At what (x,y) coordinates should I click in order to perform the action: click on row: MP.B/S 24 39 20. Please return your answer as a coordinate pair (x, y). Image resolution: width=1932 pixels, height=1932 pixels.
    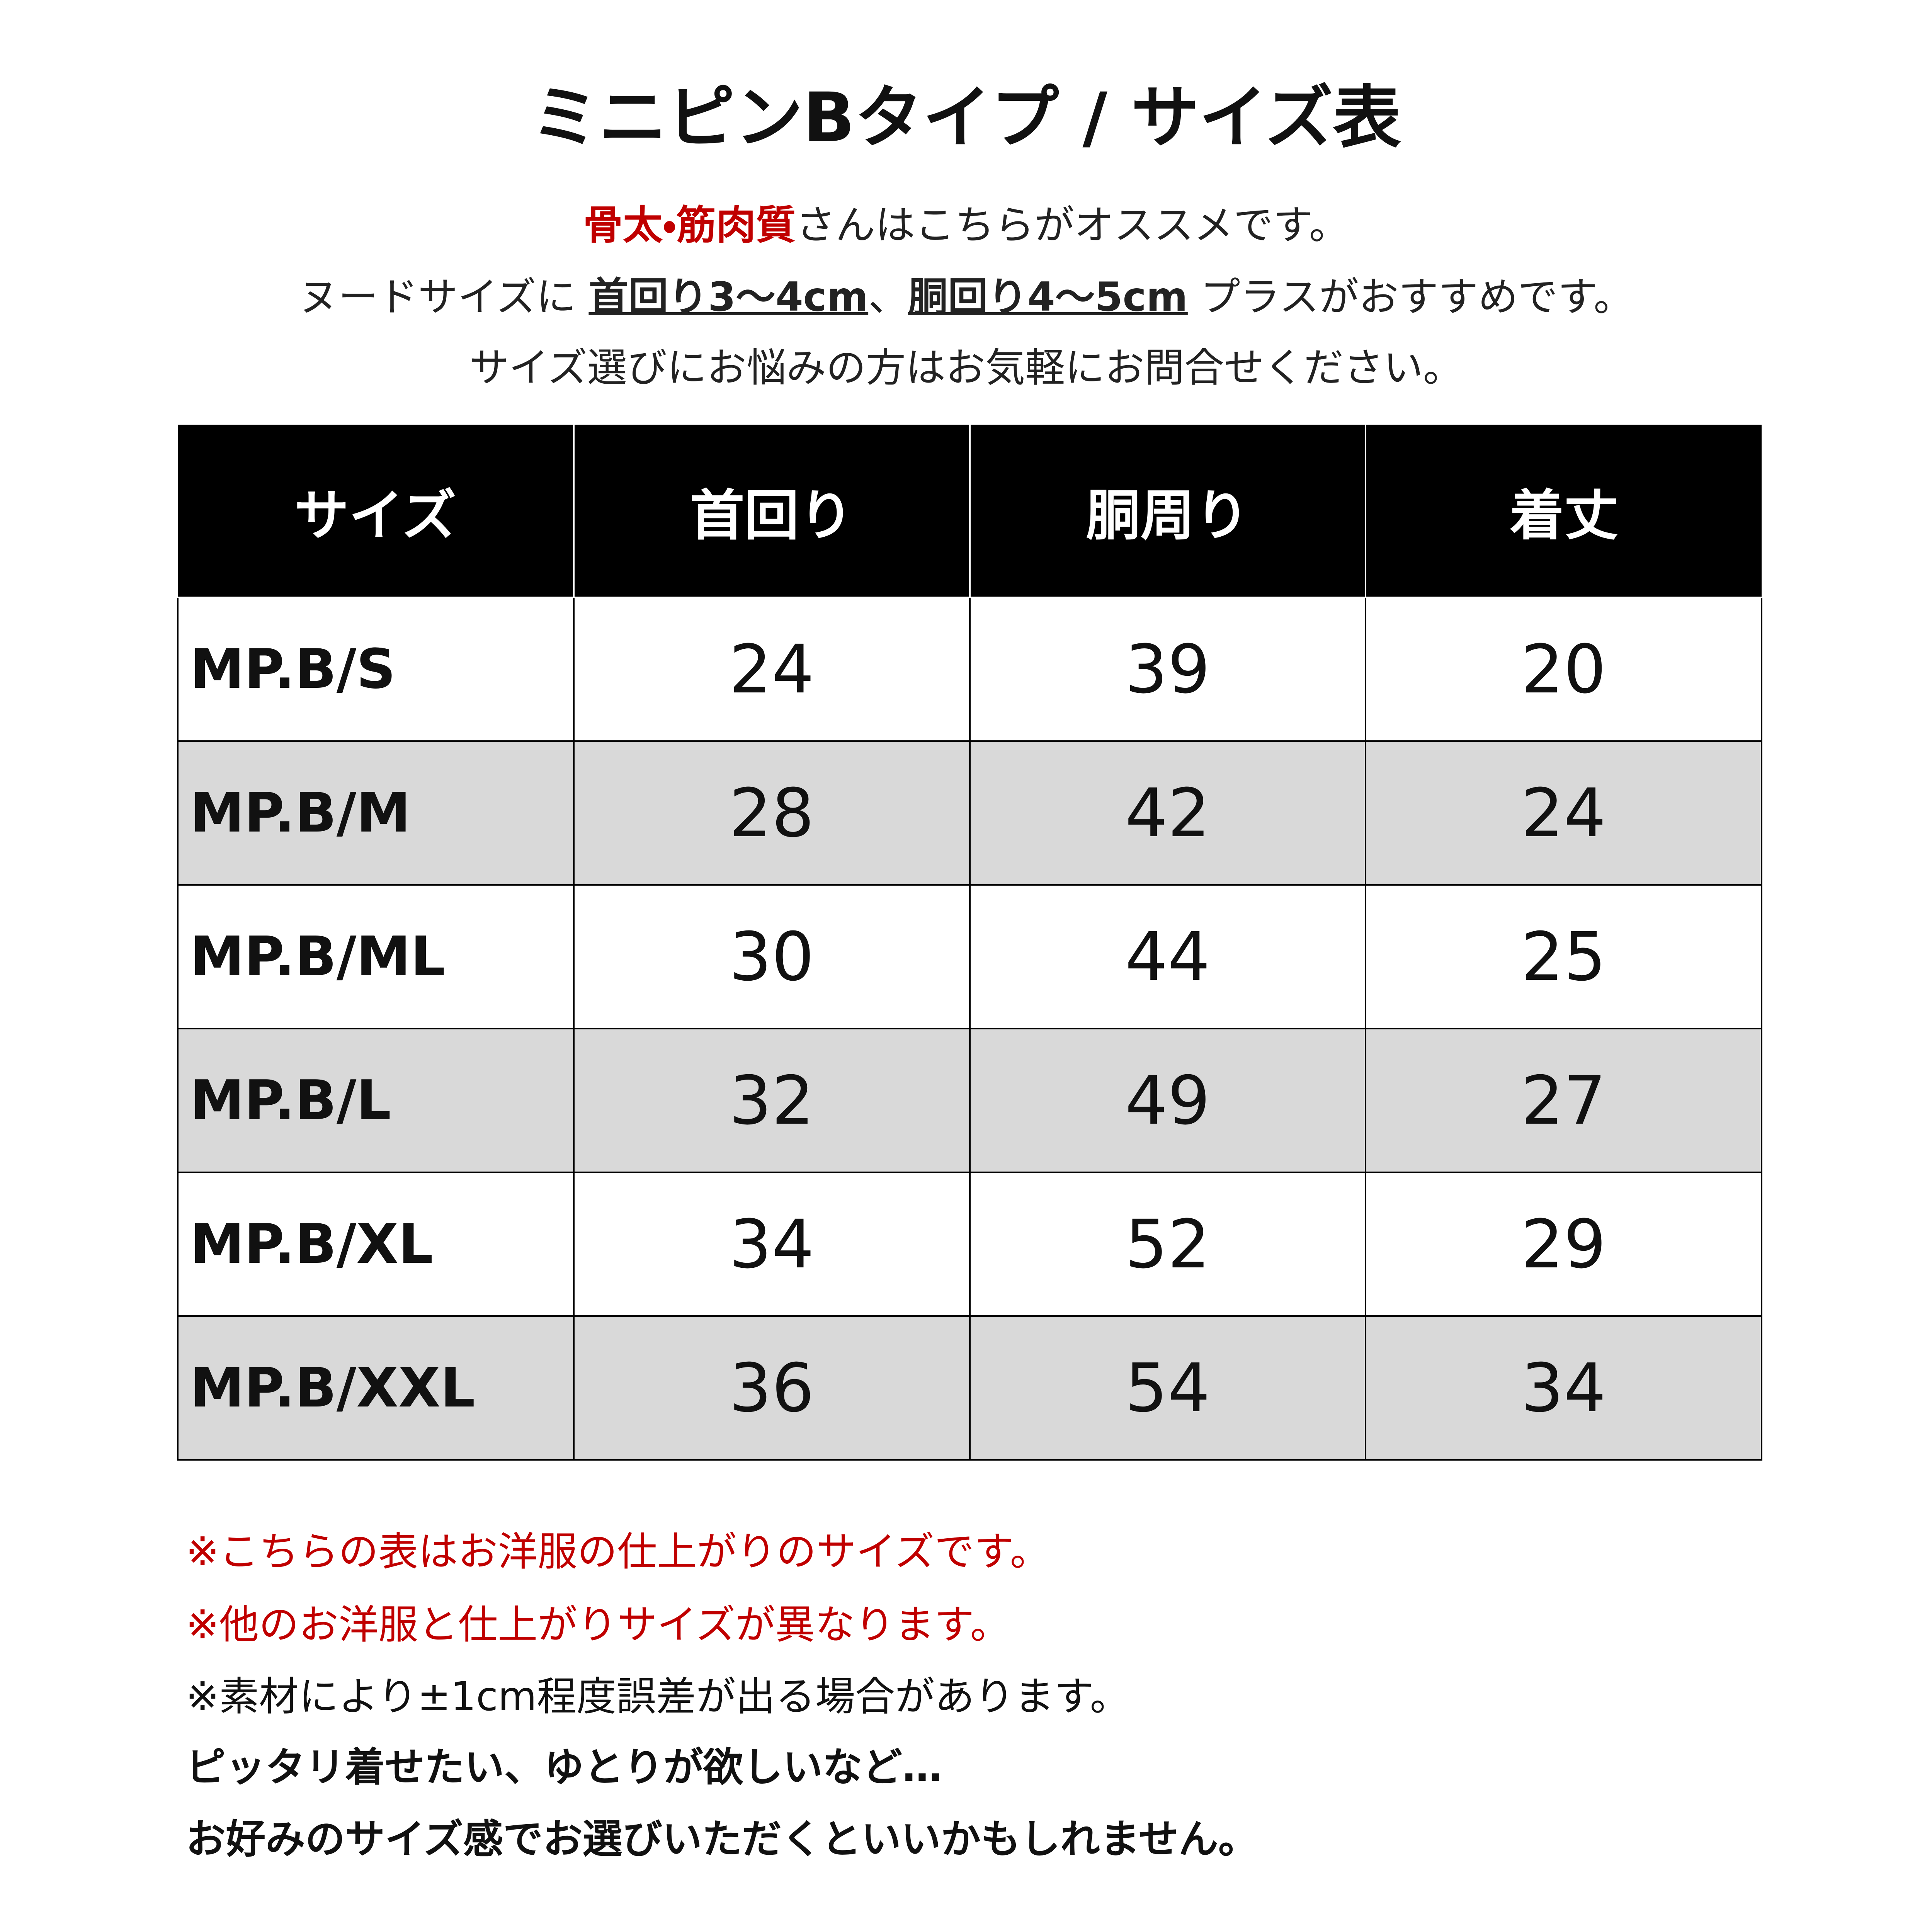
    Looking at the image, I should click on (970, 670).